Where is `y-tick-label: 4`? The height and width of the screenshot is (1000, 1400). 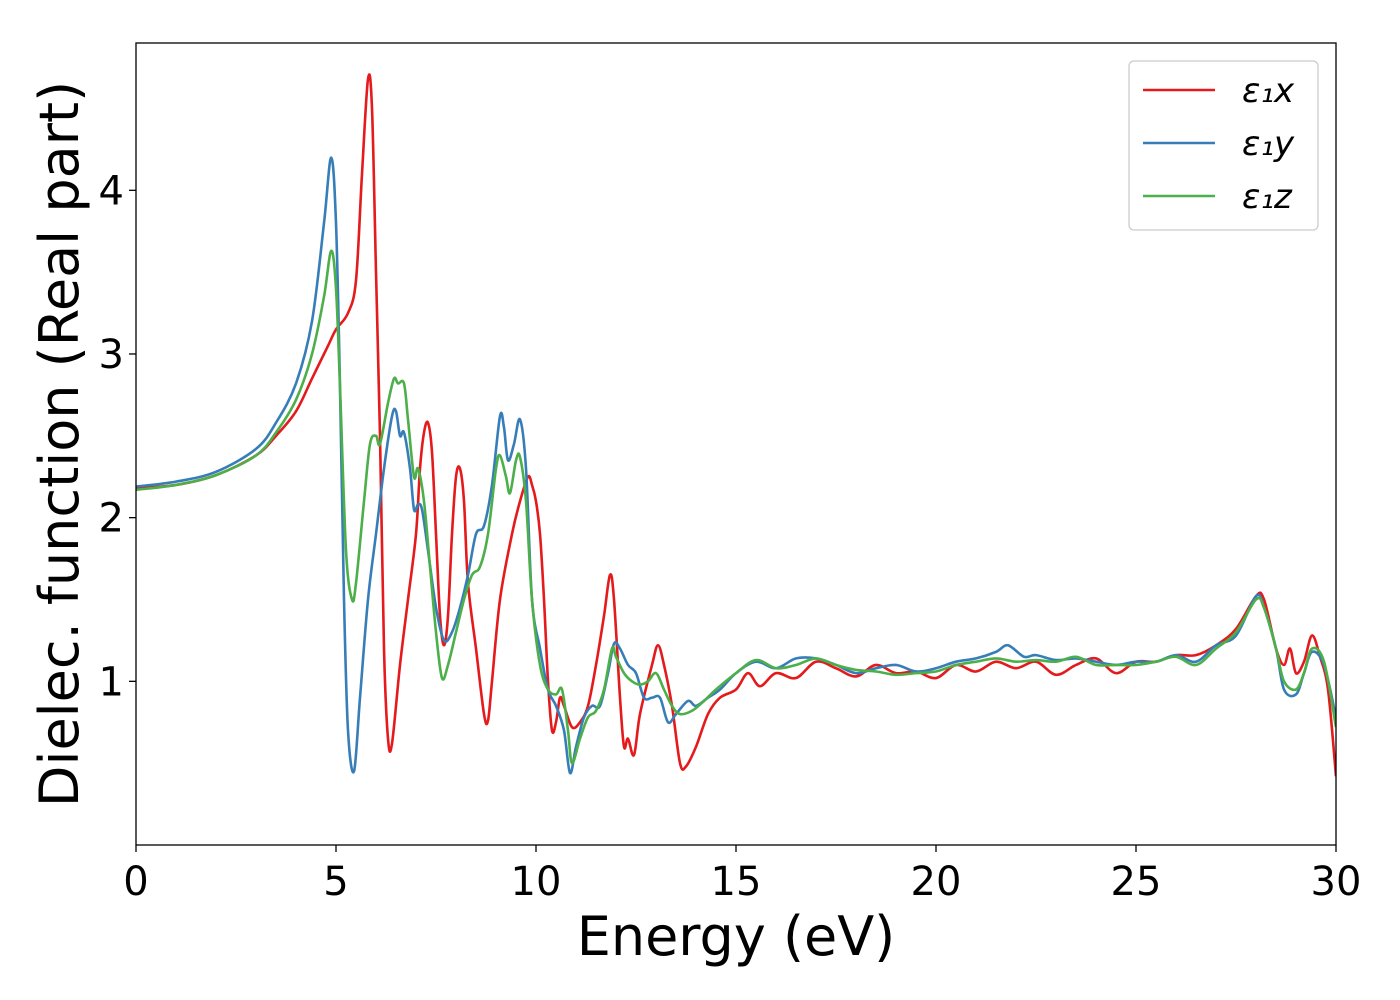
y-tick-label: 4 is located at coordinates (111, 191).